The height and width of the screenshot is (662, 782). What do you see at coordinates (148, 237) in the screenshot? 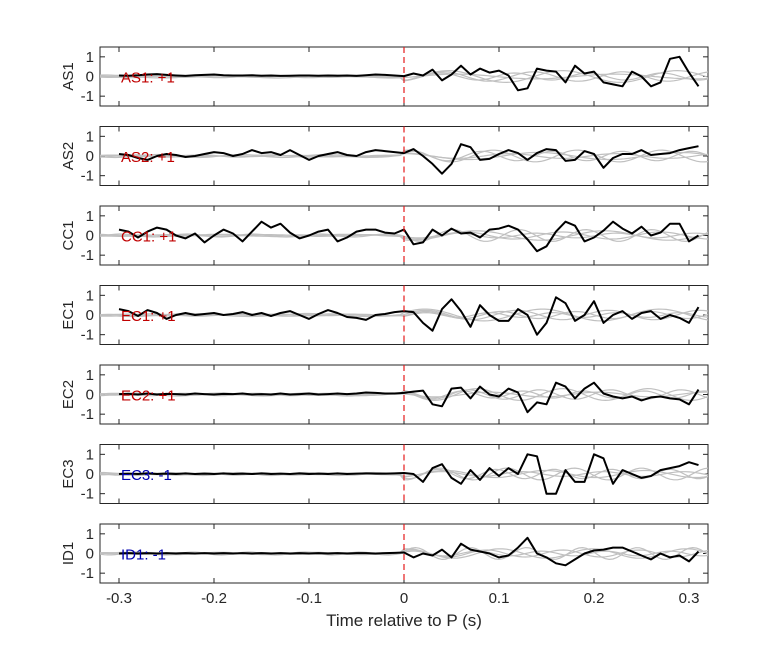
I see `polarity-annotation: CC1: +1` at bounding box center [148, 237].